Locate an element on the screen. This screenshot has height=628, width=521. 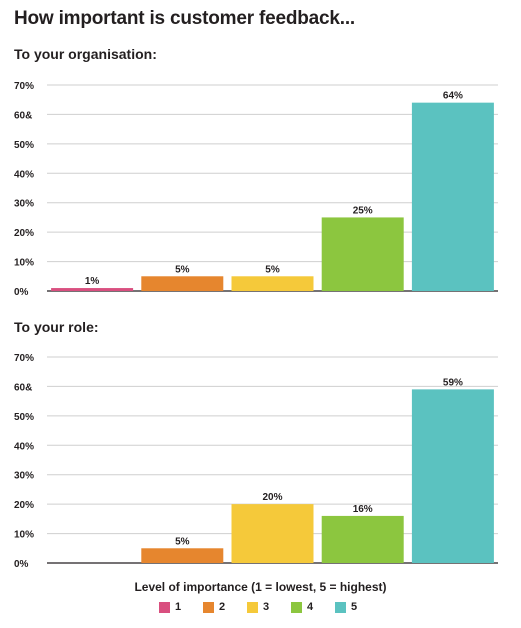
legend-label: 1 is located at coordinates (178, 607).